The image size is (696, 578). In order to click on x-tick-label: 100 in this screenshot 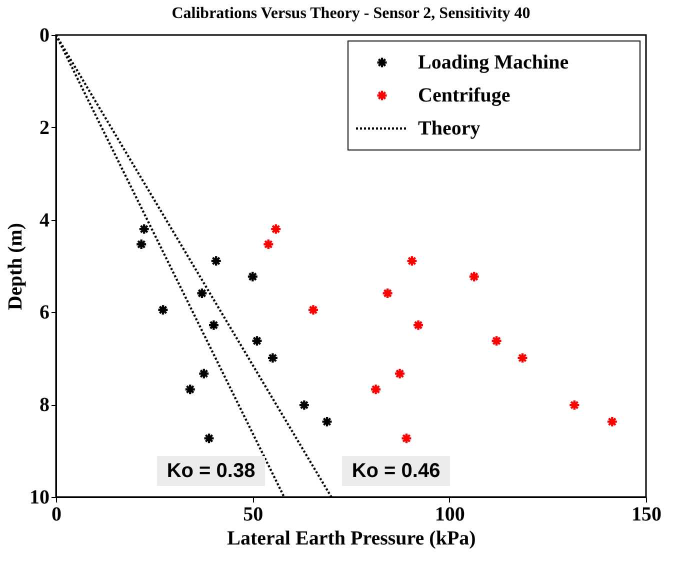, I will do `click(449, 515)`.